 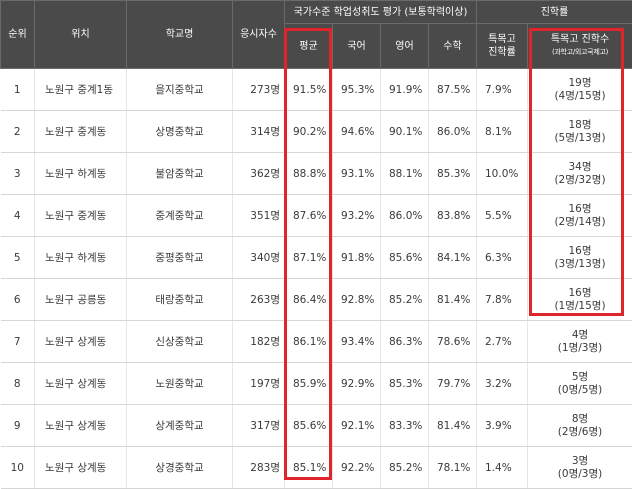 What do you see at coordinates (357, 300) in the screenshot?
I see `cell-korean: 92.8%` at bounding box center [357, 300].